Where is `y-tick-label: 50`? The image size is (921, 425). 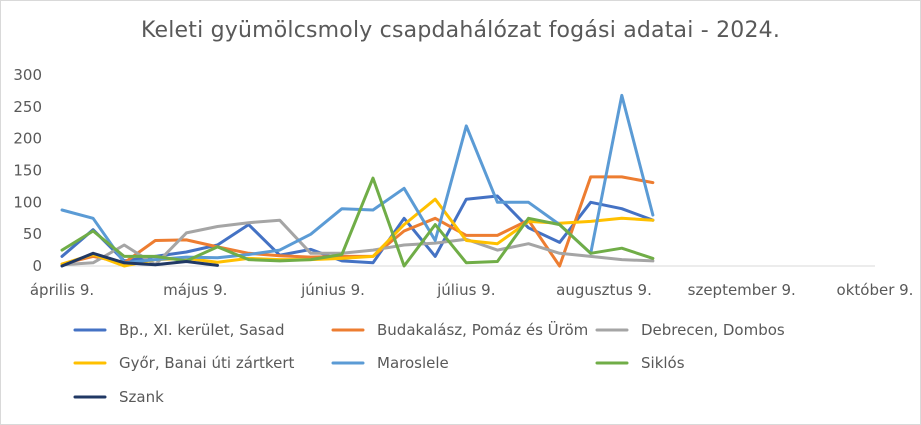
y-tick-label: 50 is located at coordinates (32, 234).